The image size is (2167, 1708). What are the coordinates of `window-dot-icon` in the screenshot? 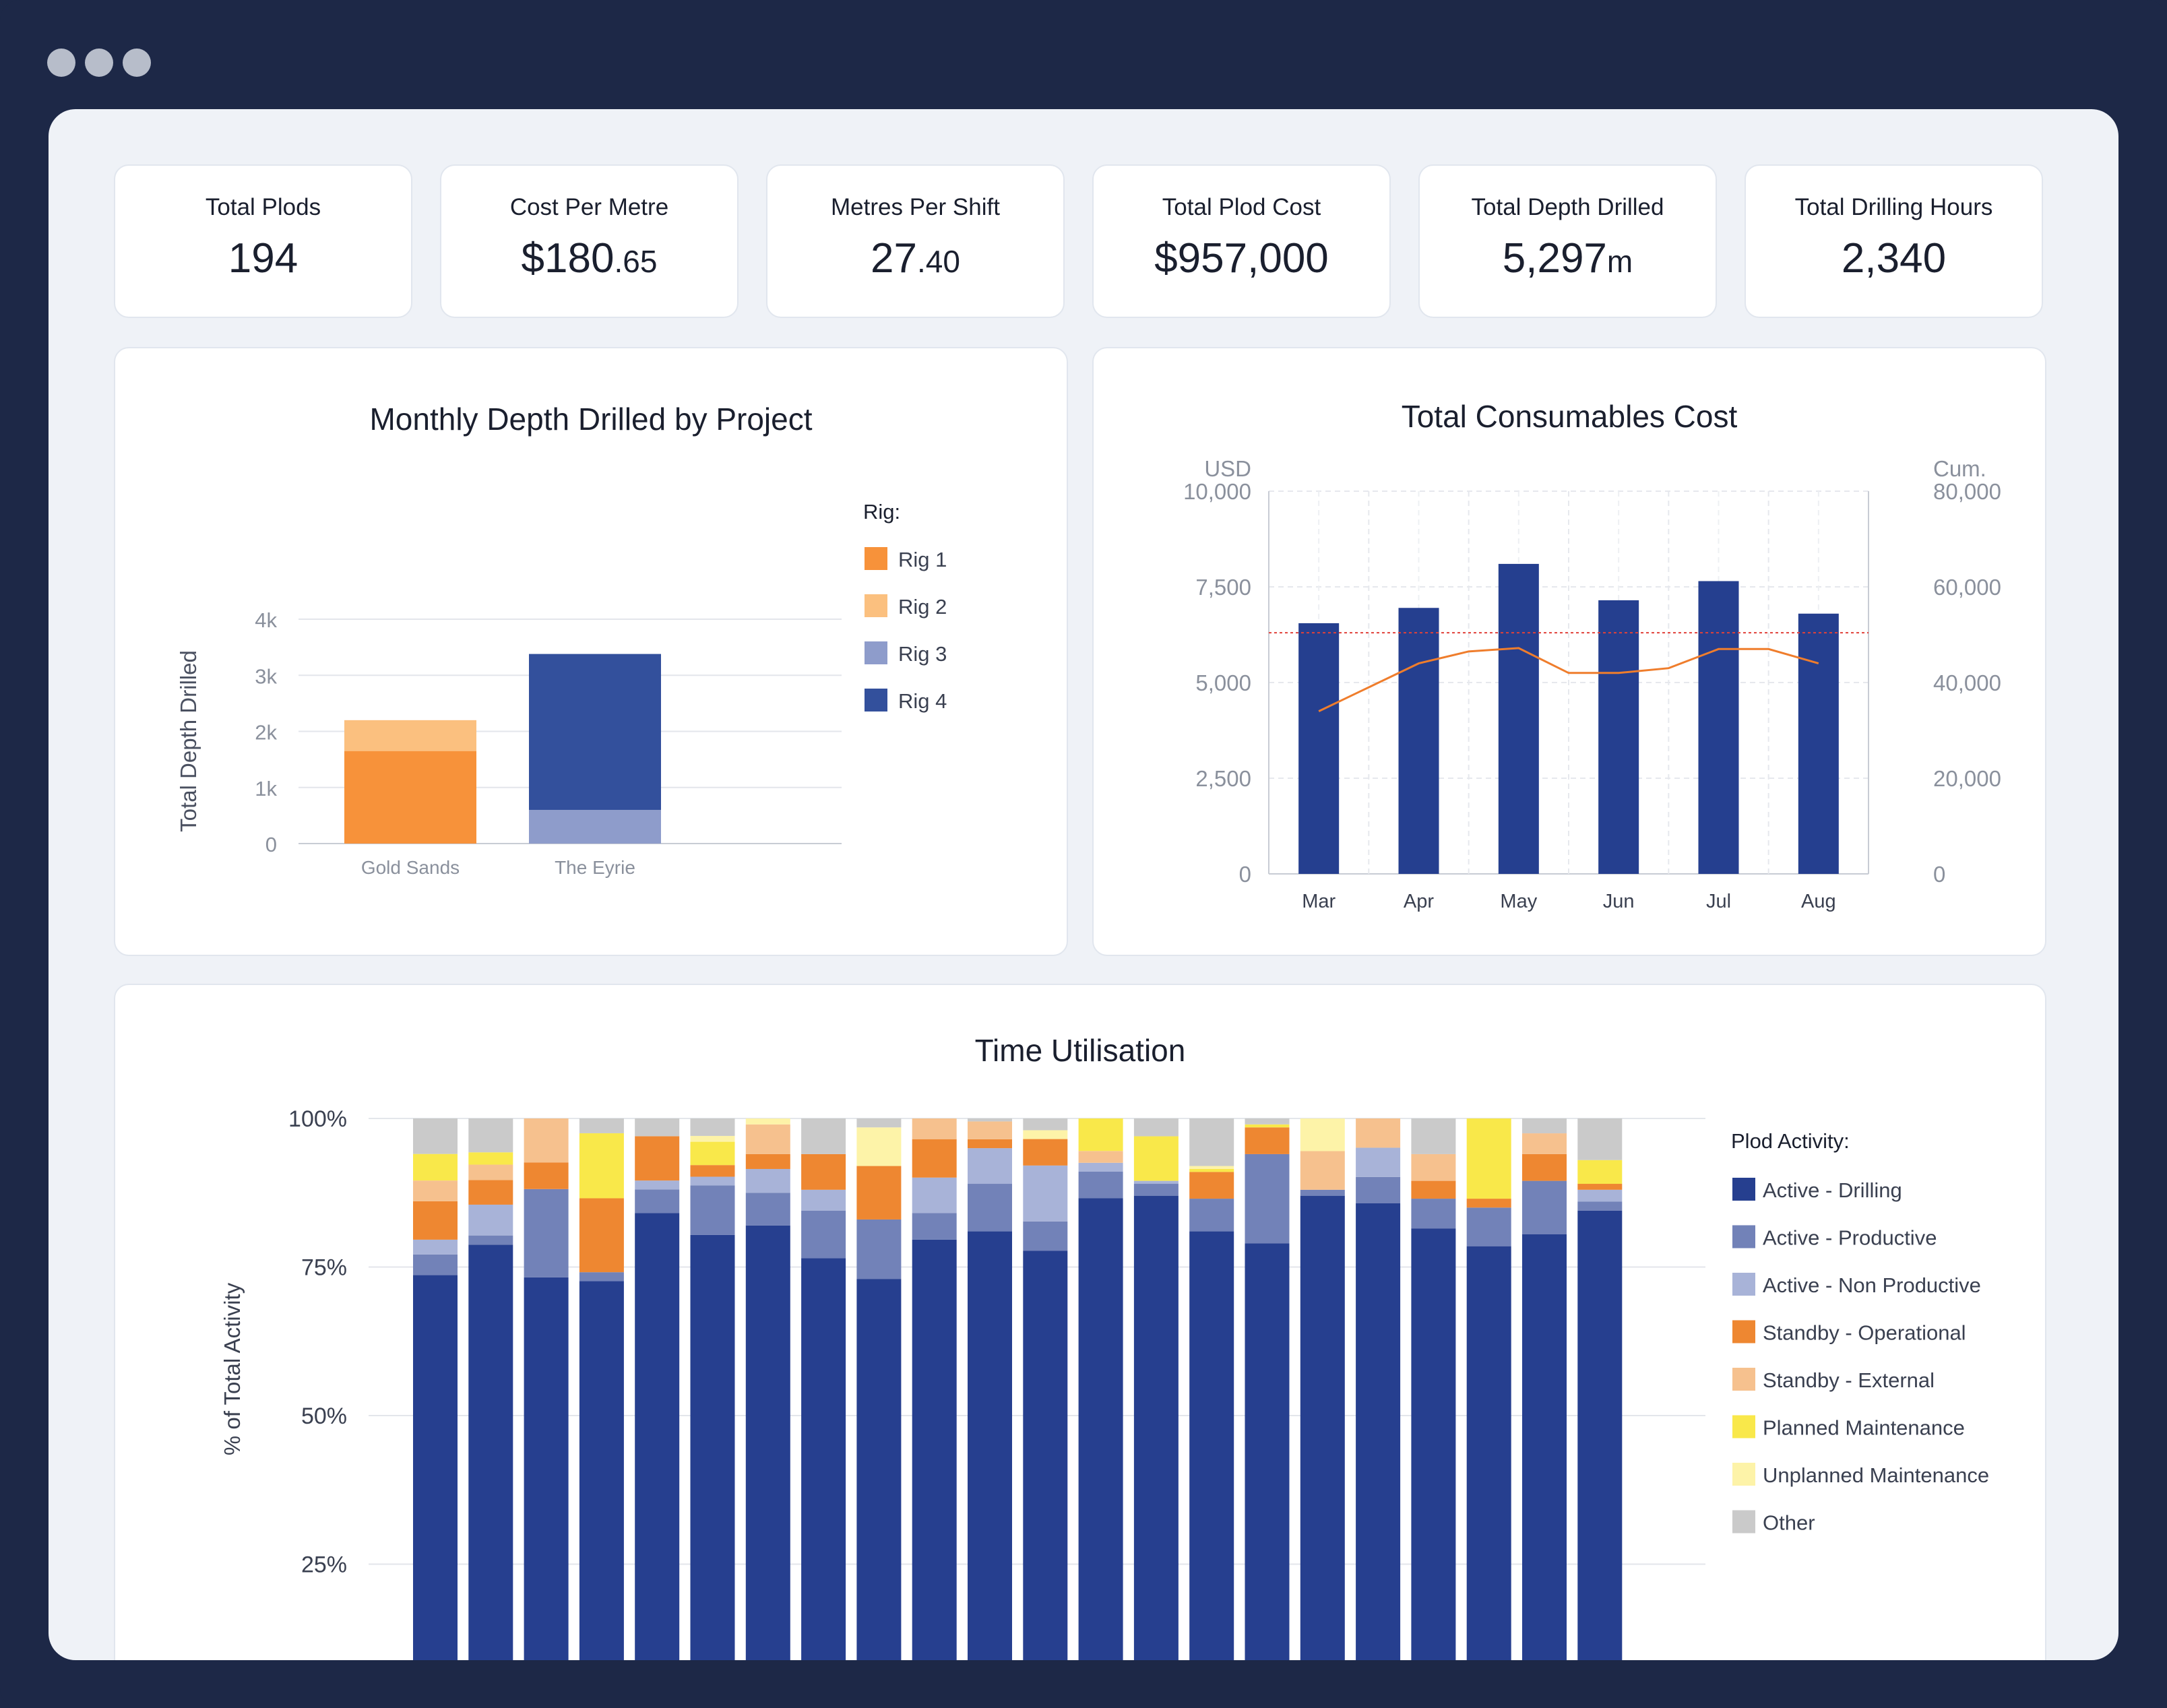 It's located at (99, 63).